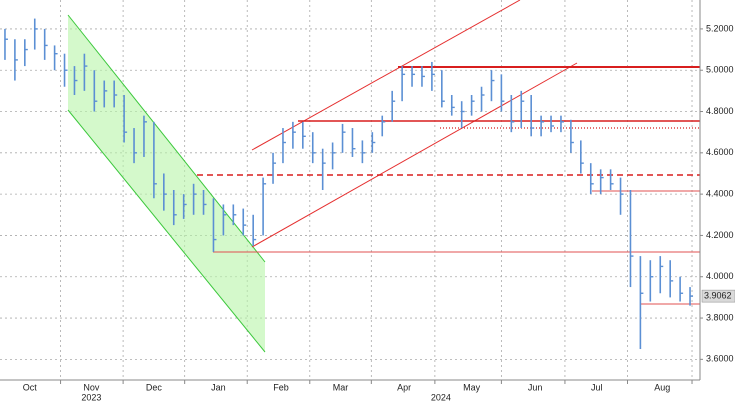 This screenshot has height=401, width=735. I want to click on x-tick-label: Aug, so click(662, 387).